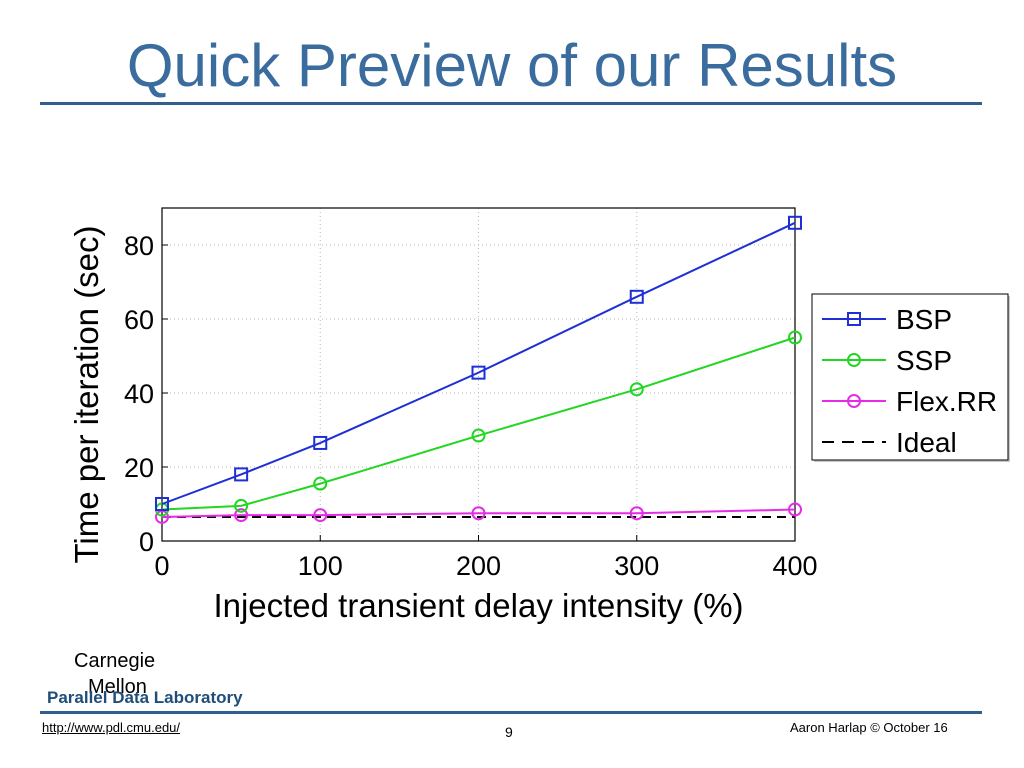 This screenshot has width=1024, height=768. Describe the element at coordinates (478, 423) in the screenshot. I see `series-line-ssp` at that location.